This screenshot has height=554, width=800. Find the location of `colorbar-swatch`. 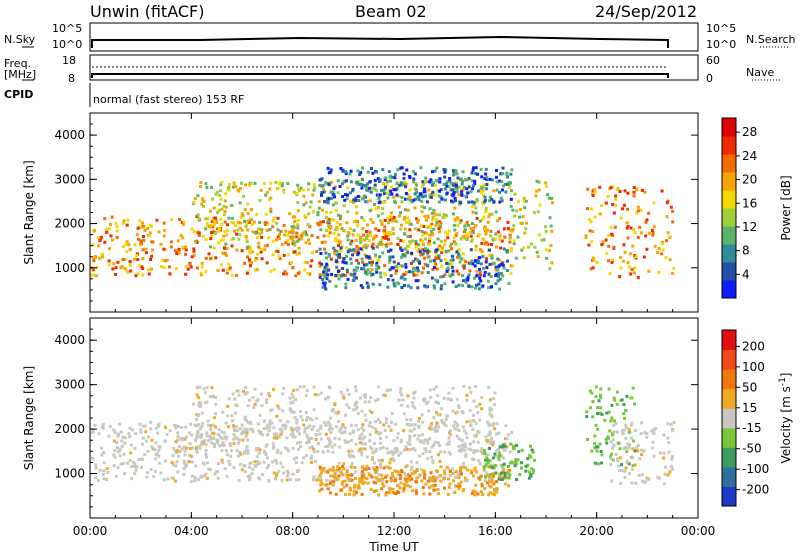

colorbar-swatch is located at coordinates (729, 271).